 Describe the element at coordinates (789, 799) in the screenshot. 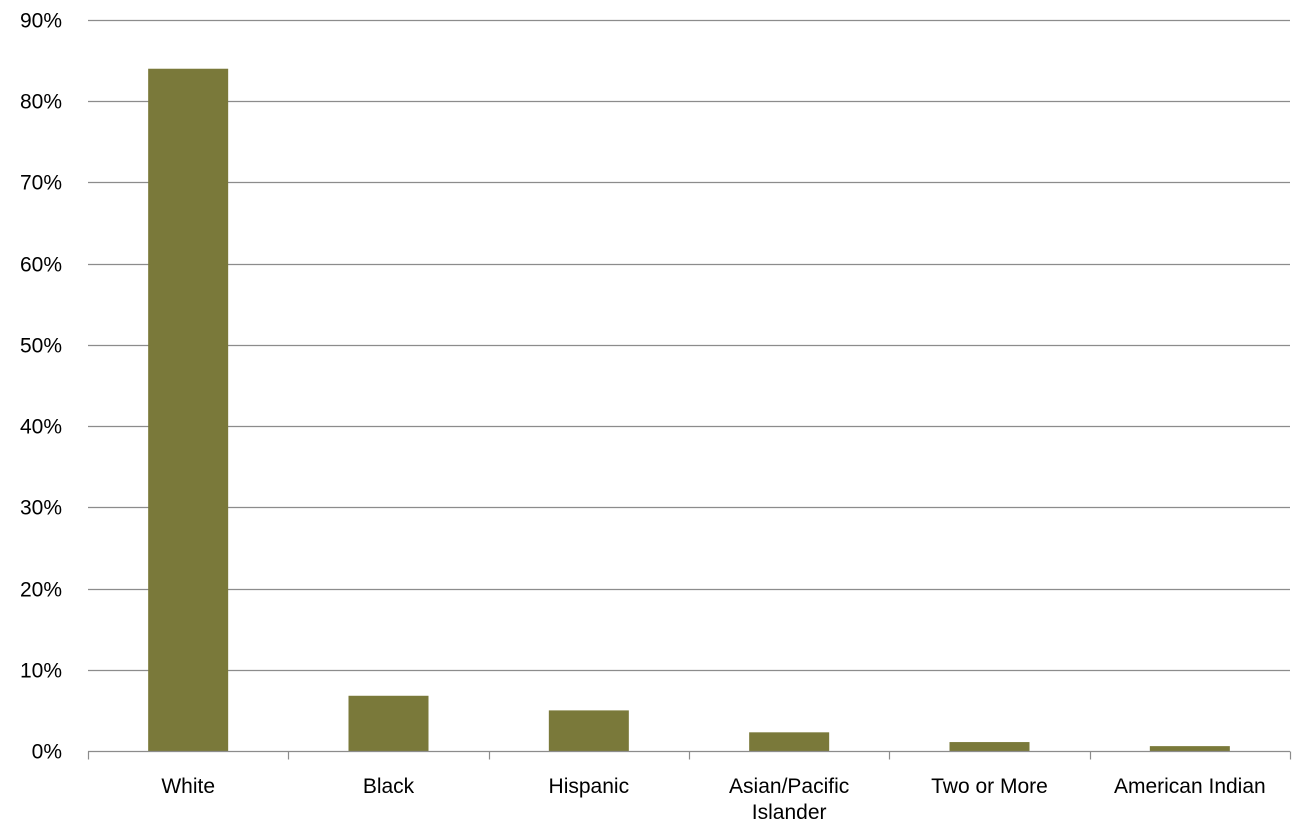

I see `x-tick-label: Asian/Pacific Islander` at that location.